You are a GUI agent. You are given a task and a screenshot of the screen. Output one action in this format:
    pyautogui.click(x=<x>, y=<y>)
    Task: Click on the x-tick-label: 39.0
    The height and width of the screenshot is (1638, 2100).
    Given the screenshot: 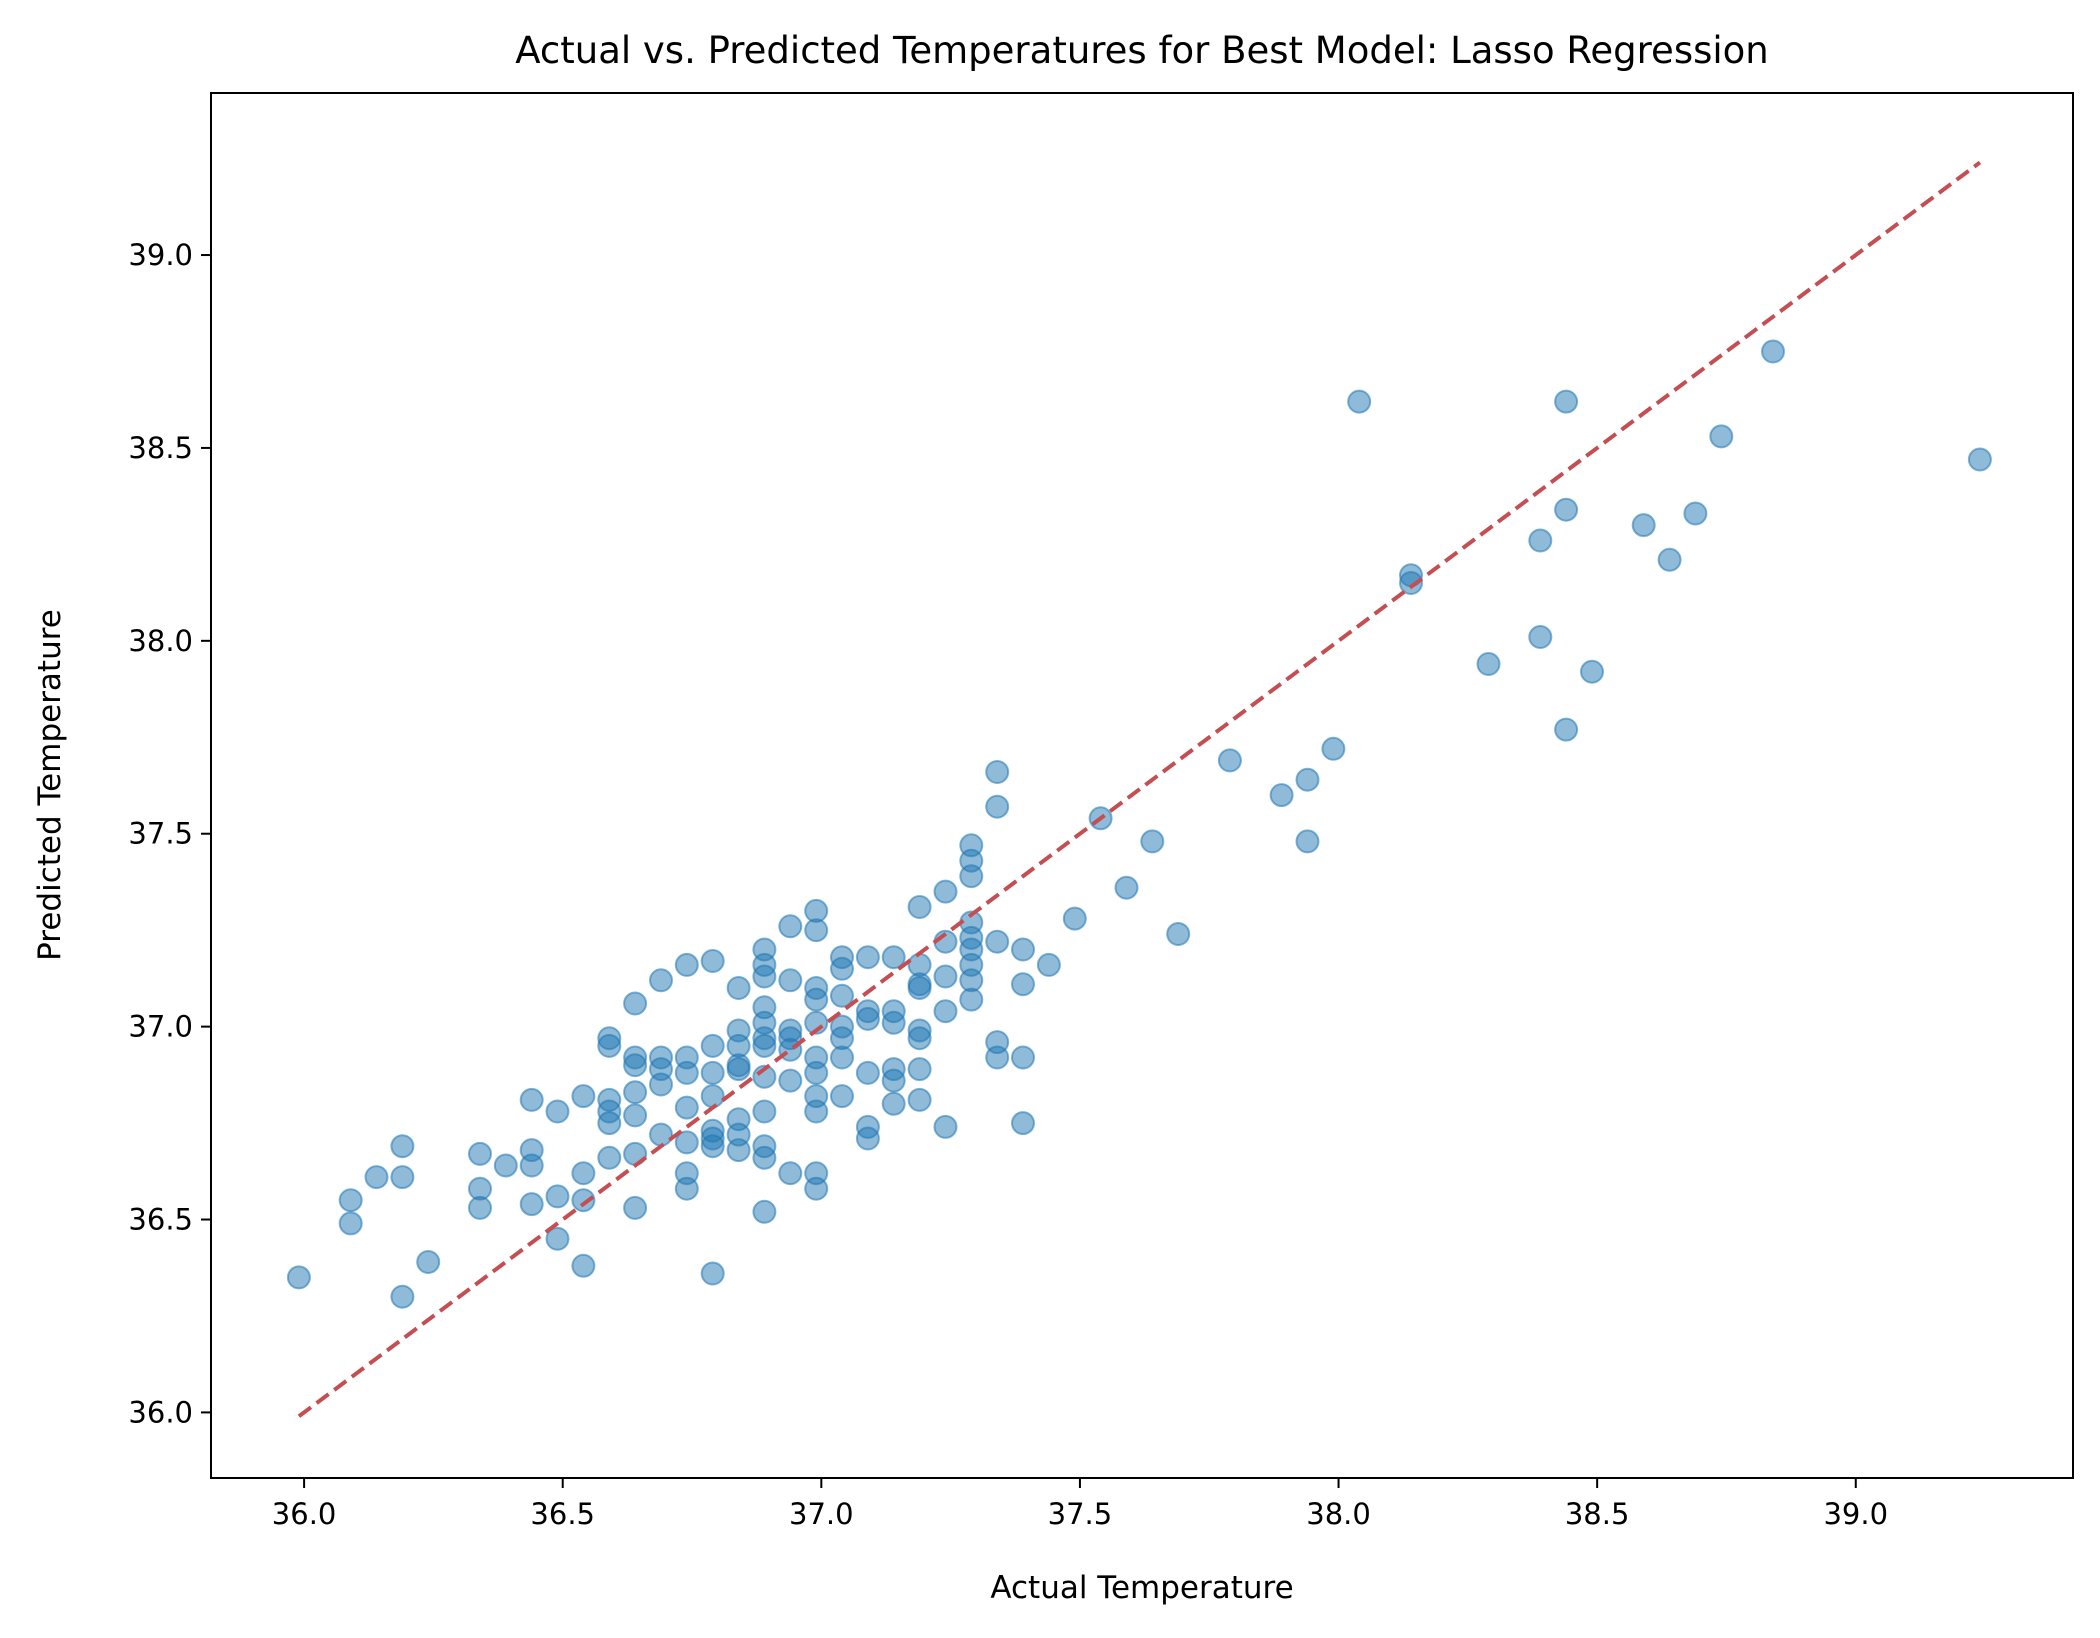 What is the action you would take?
    pyautogui.click(x=1855, y=1514)
    